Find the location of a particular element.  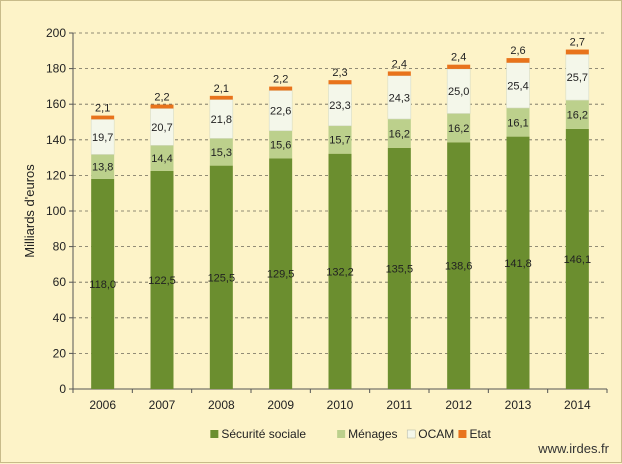

y-tick-label: 160 is located at coordinates (56, 104).